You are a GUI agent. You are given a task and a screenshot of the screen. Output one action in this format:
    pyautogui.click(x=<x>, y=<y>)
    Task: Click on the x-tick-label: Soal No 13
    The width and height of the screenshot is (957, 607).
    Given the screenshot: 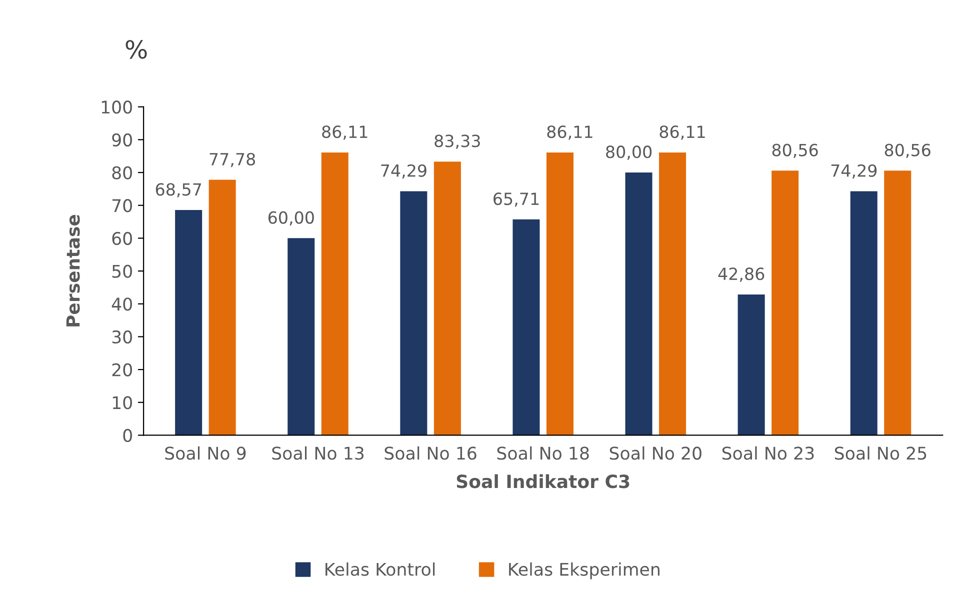 What is the action you would take?
    pyautogui.click(x=318, y=453)
    